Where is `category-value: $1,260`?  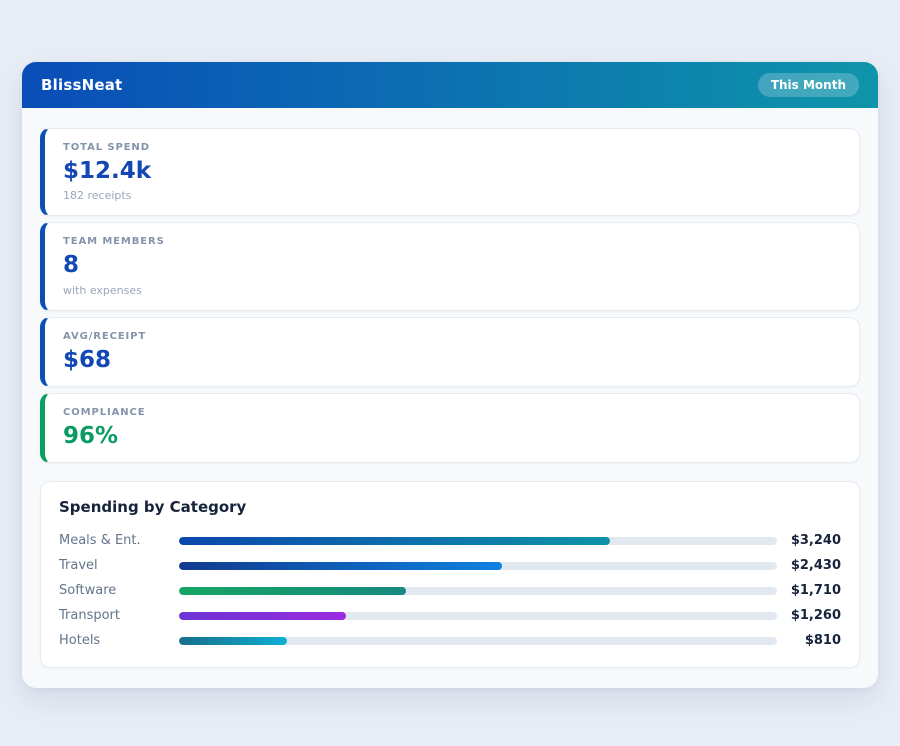 category-value: $1,260 is located at coordinates (815, 616).